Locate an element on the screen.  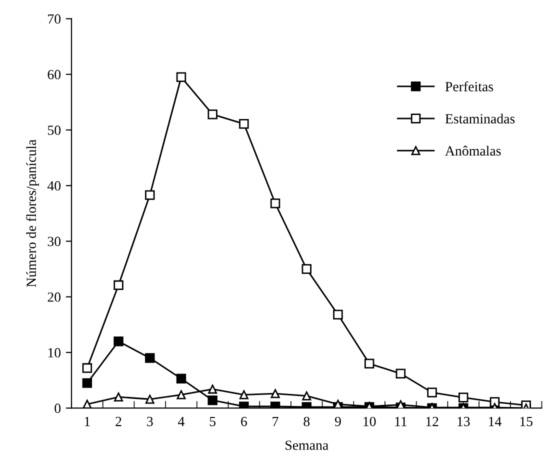
x-tick-label: 11 is located at coordinates (401, 421).